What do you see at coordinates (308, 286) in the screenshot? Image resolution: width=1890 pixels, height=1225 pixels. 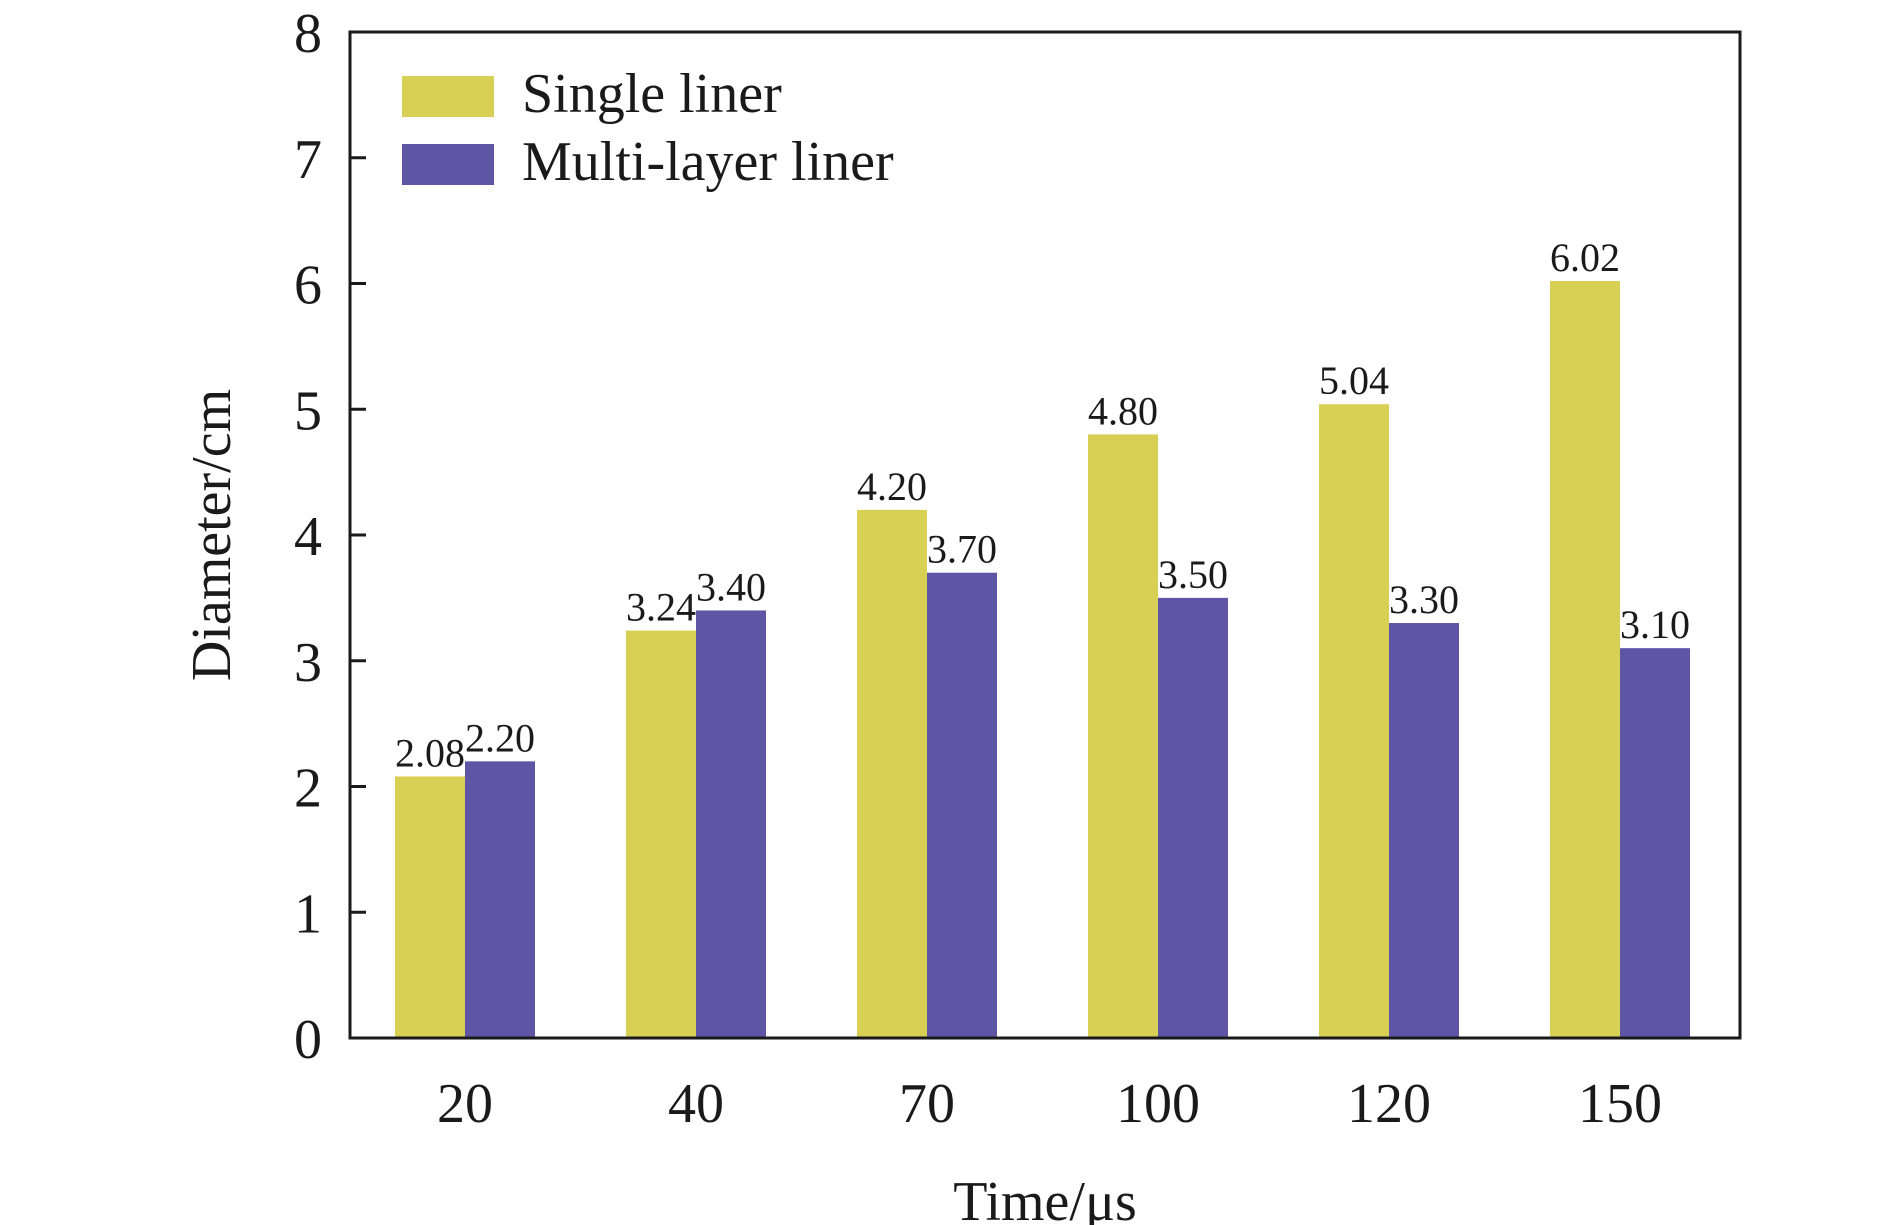 I see `y-tick-label: 6` at bounding box center [308, 286].